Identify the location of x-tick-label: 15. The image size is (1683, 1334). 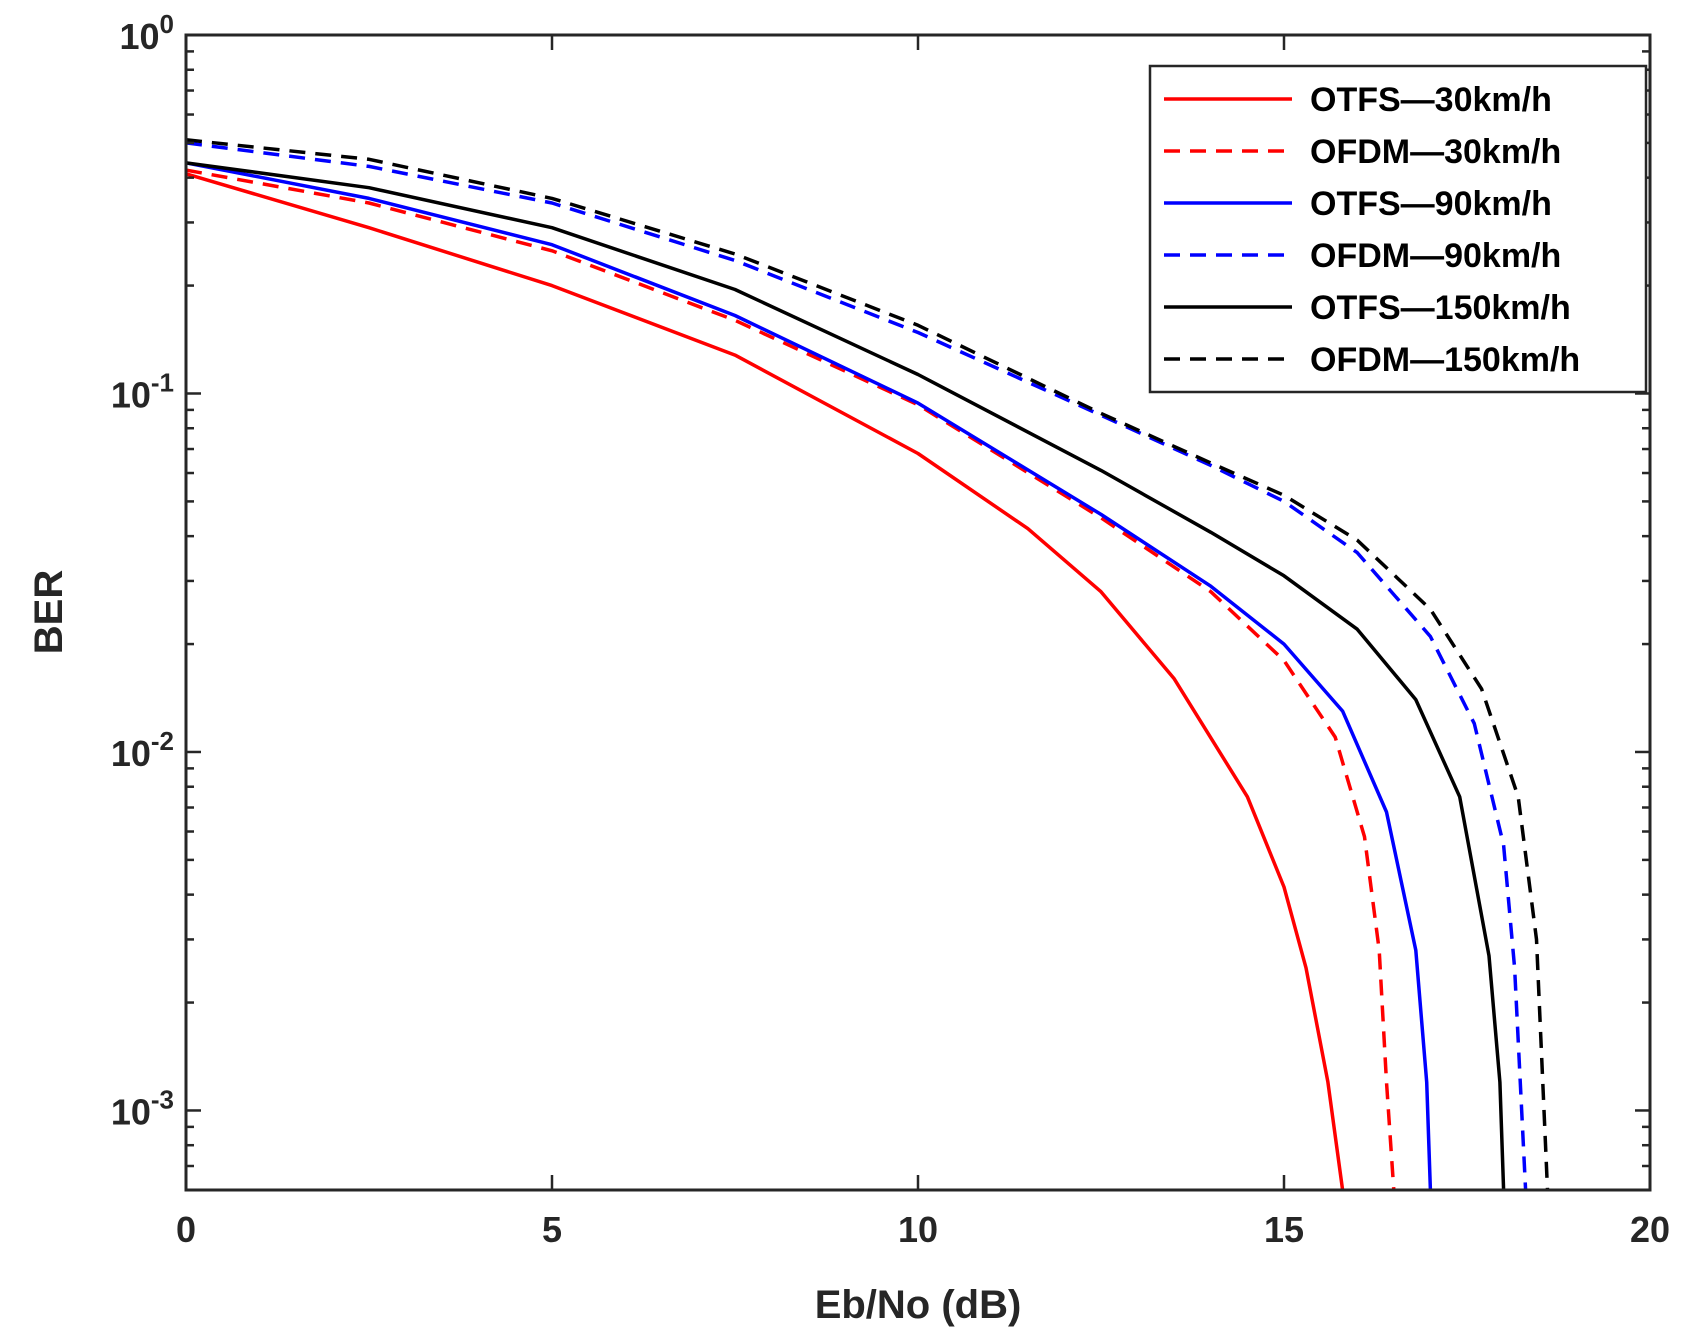
(1284, 1229).